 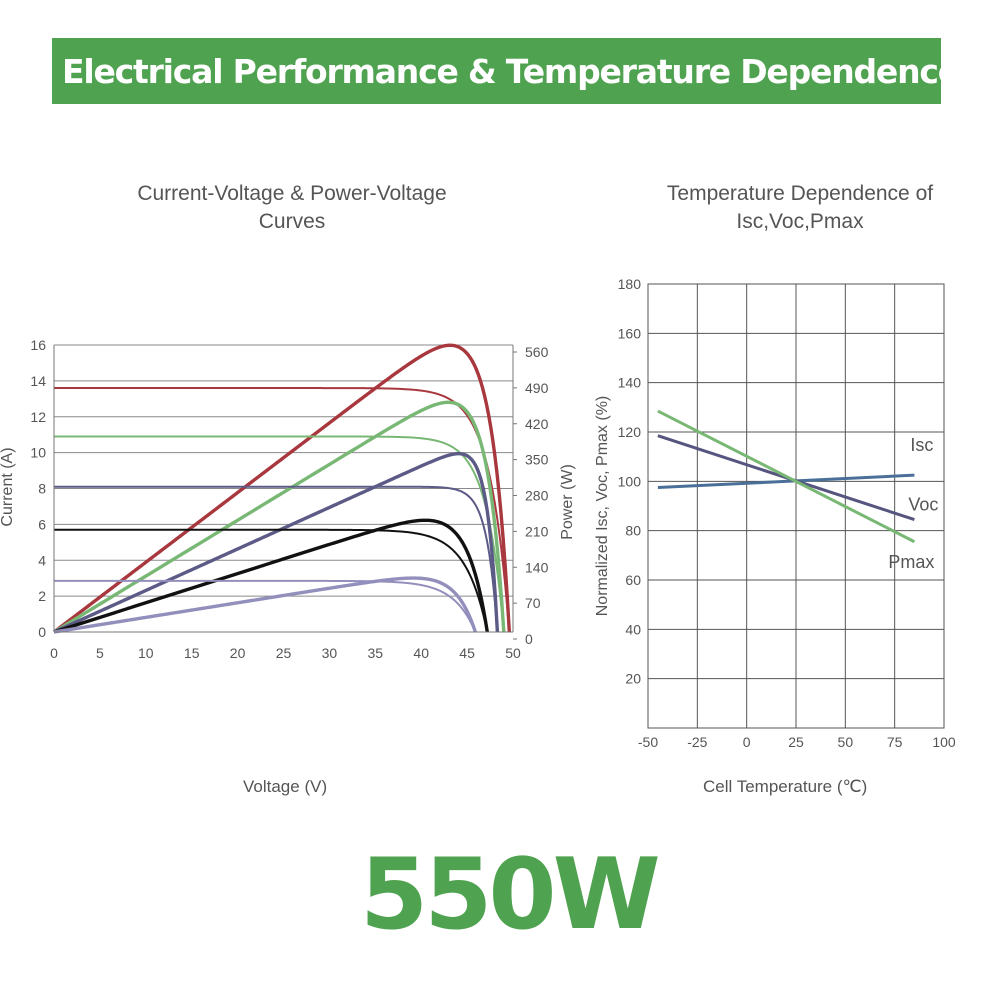 I want to click on temp-x-tick-label: 75, so click(x=895, y=742).